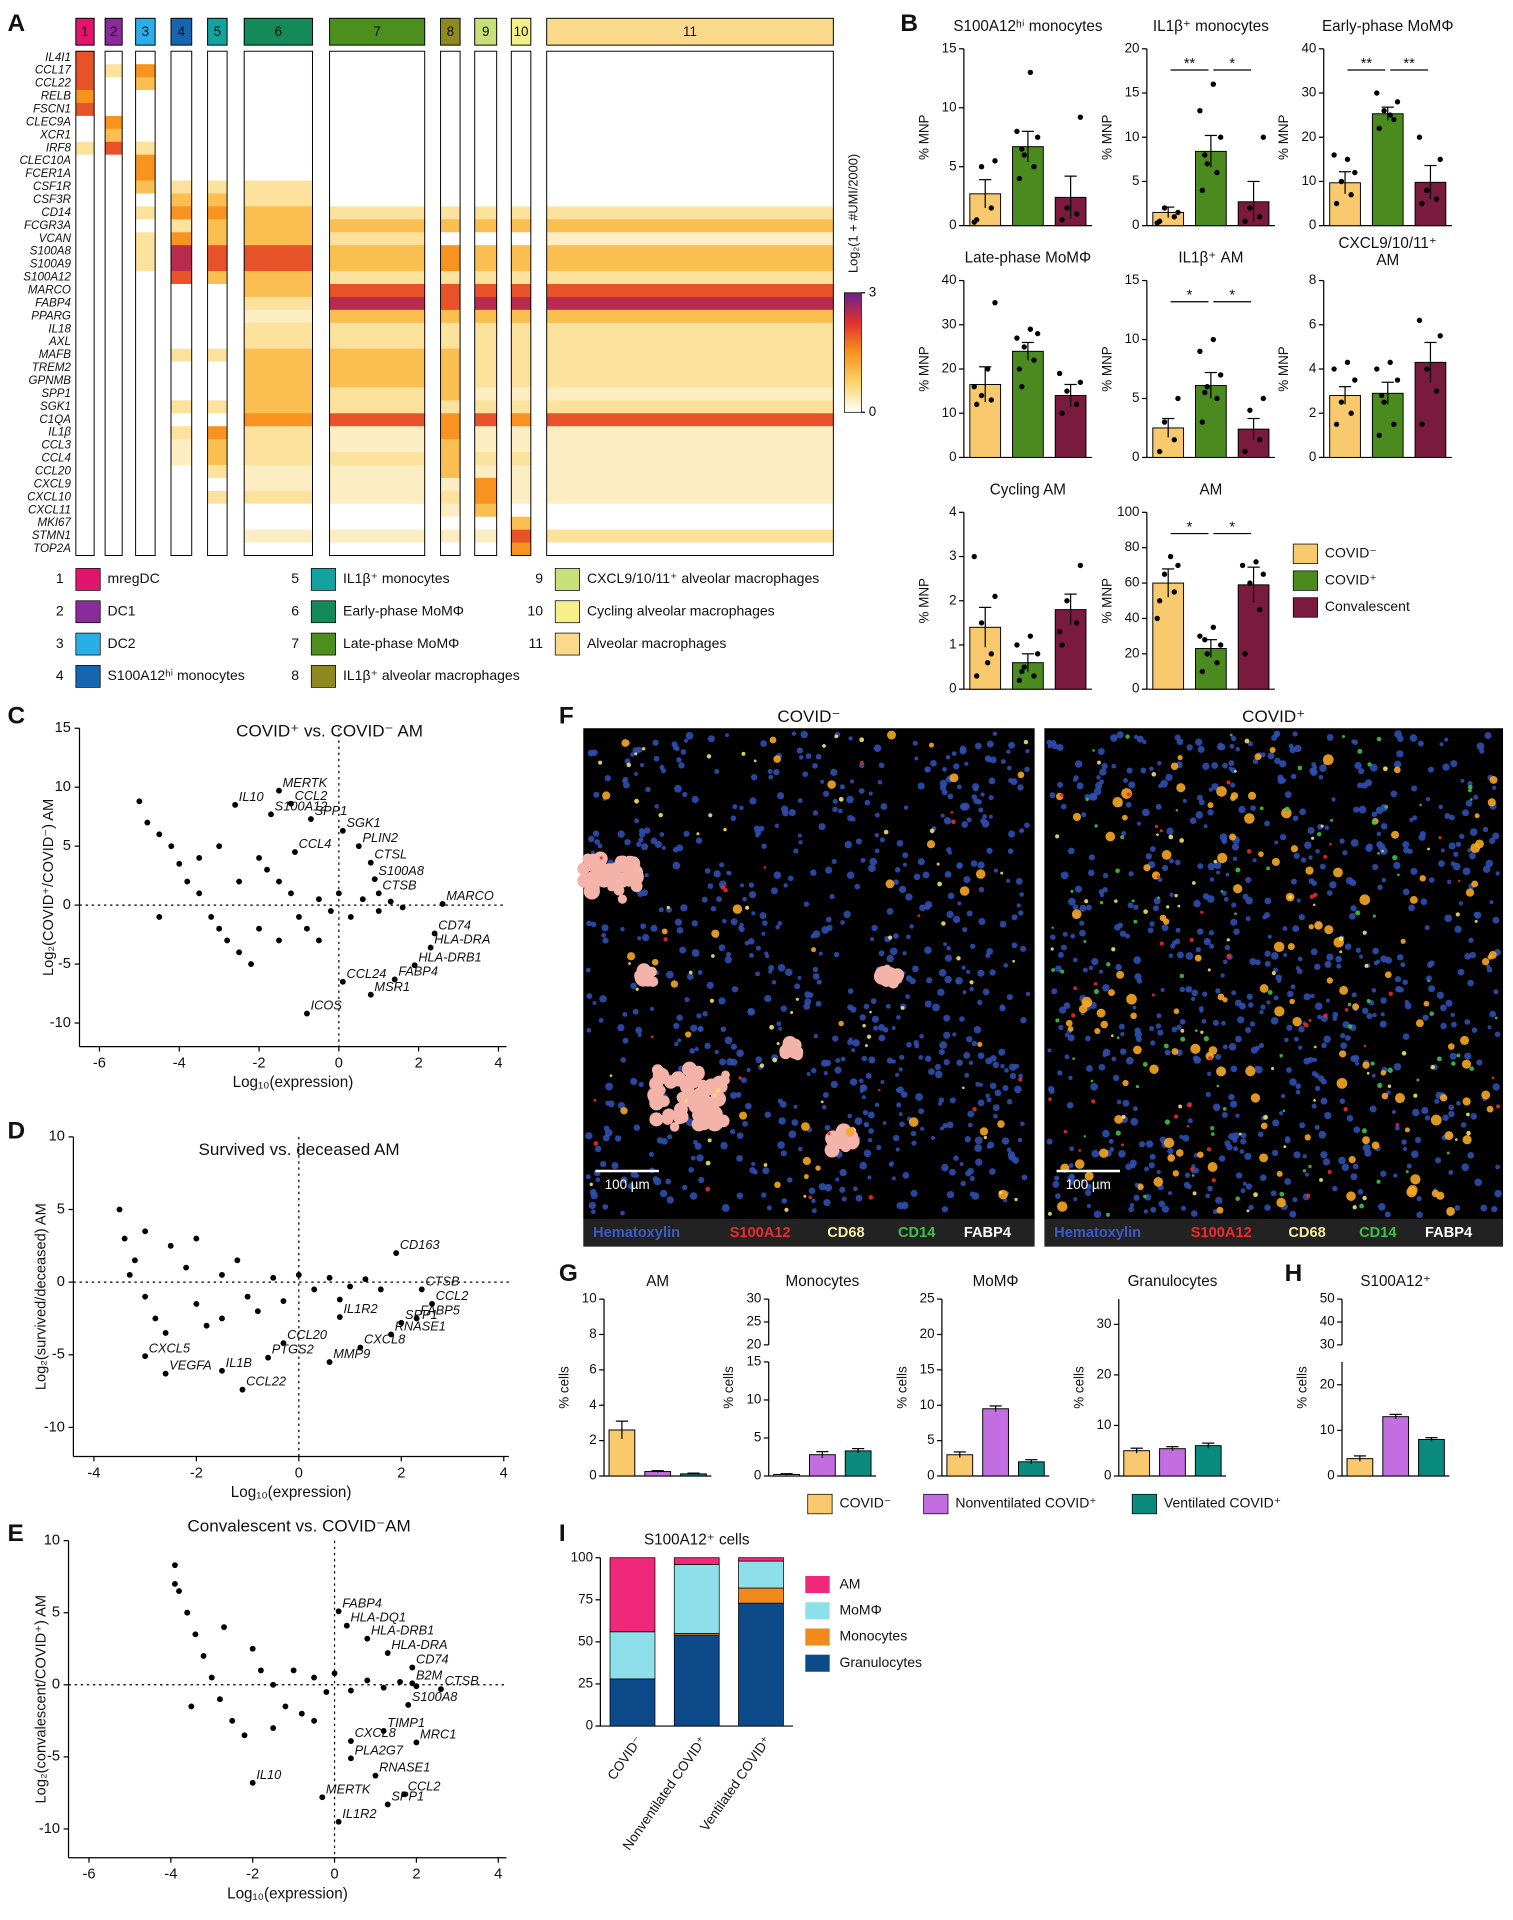 The height and width of the screenshot is (1920, 1513). What do you see at coordinates (760, 1233) in the screenshot?
I see `channel-label: S100A12` at bounding box center [760, 1233].